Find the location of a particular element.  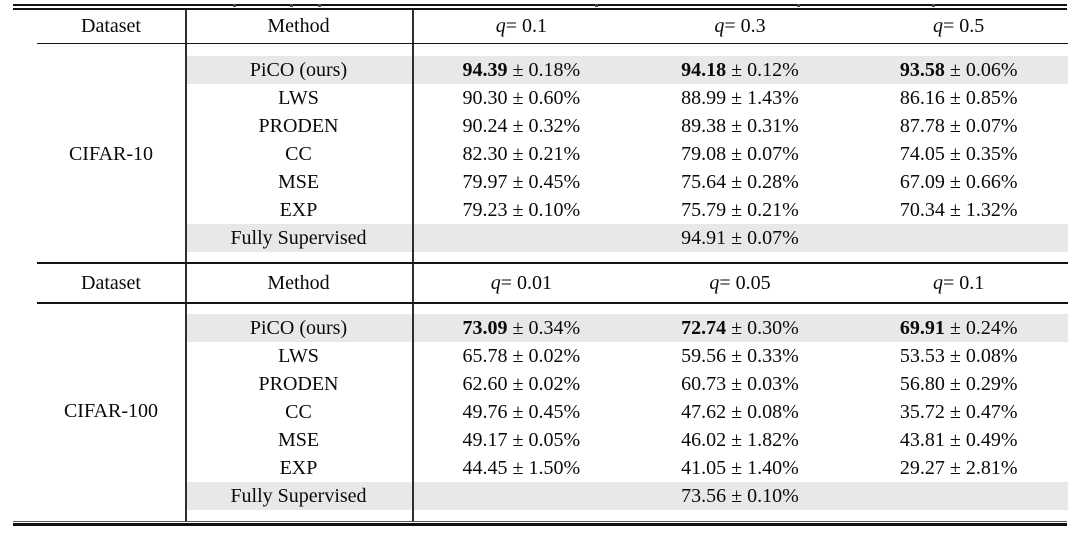

value-cell: 82.30 ± 0.21% is located at coordinates (521, 154).